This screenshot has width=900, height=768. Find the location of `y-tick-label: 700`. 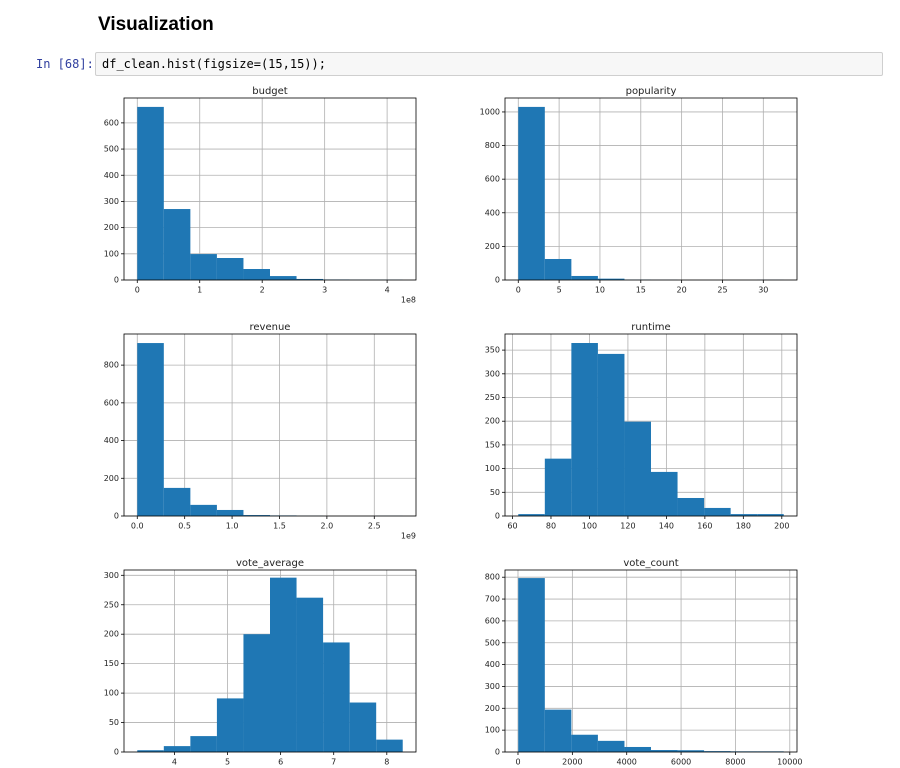

y-tick-label: 700 is located at coordinates (492, 599).